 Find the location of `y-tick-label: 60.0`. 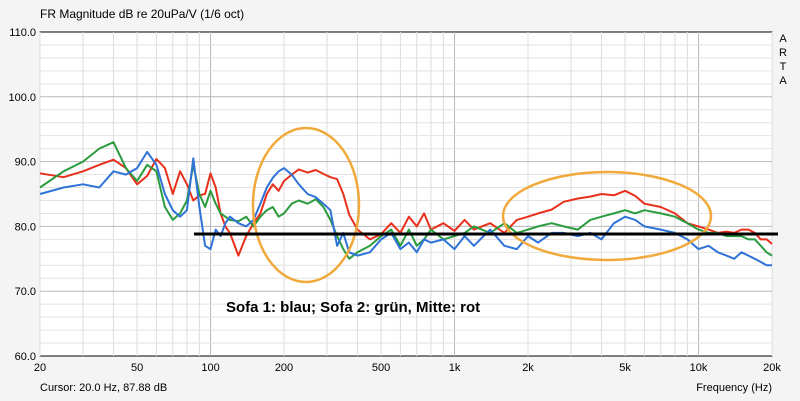

y-tick-label: 60.0 is located at coordinates (25, 357).